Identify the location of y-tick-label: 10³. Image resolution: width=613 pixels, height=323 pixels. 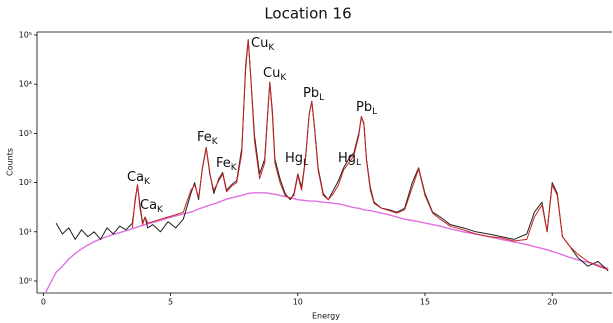
(25, 133).